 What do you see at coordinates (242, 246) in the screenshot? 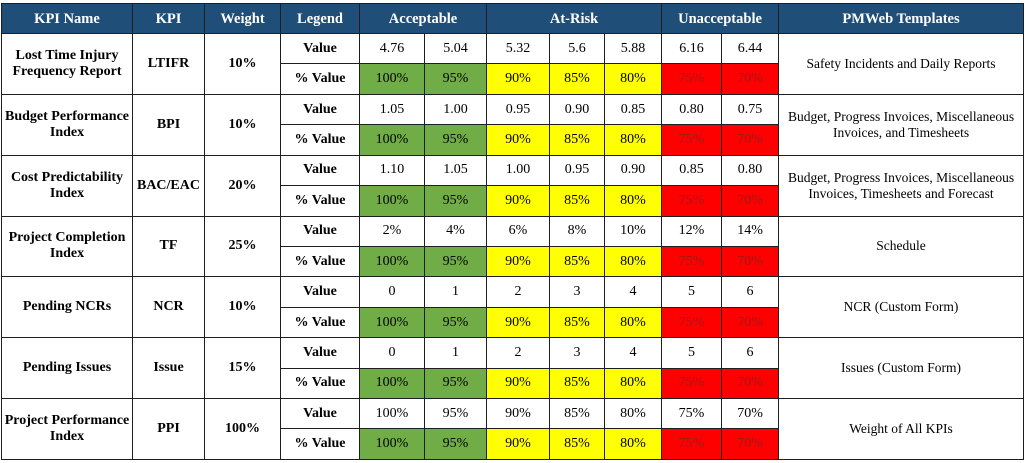
I see `kpi-weight-tf: 25%` at bounding box center [242, 246].